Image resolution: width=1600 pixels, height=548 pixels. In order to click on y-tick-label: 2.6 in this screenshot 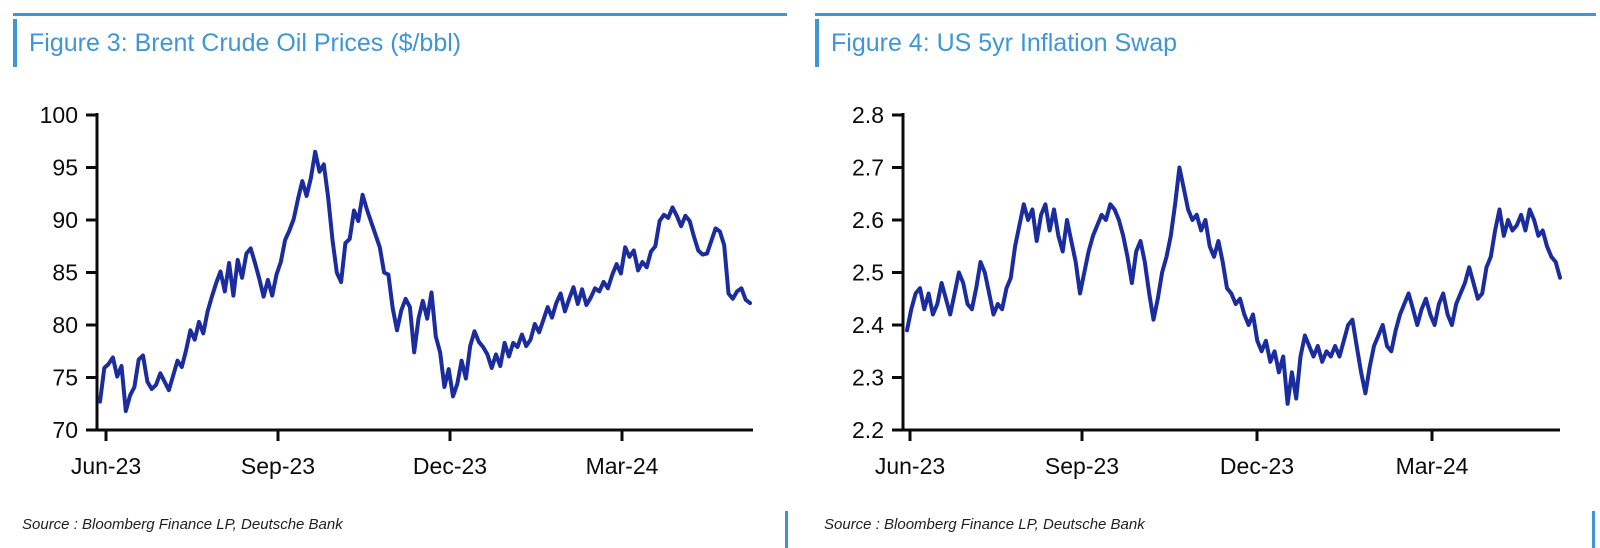, I will do `click(868, 220)`.